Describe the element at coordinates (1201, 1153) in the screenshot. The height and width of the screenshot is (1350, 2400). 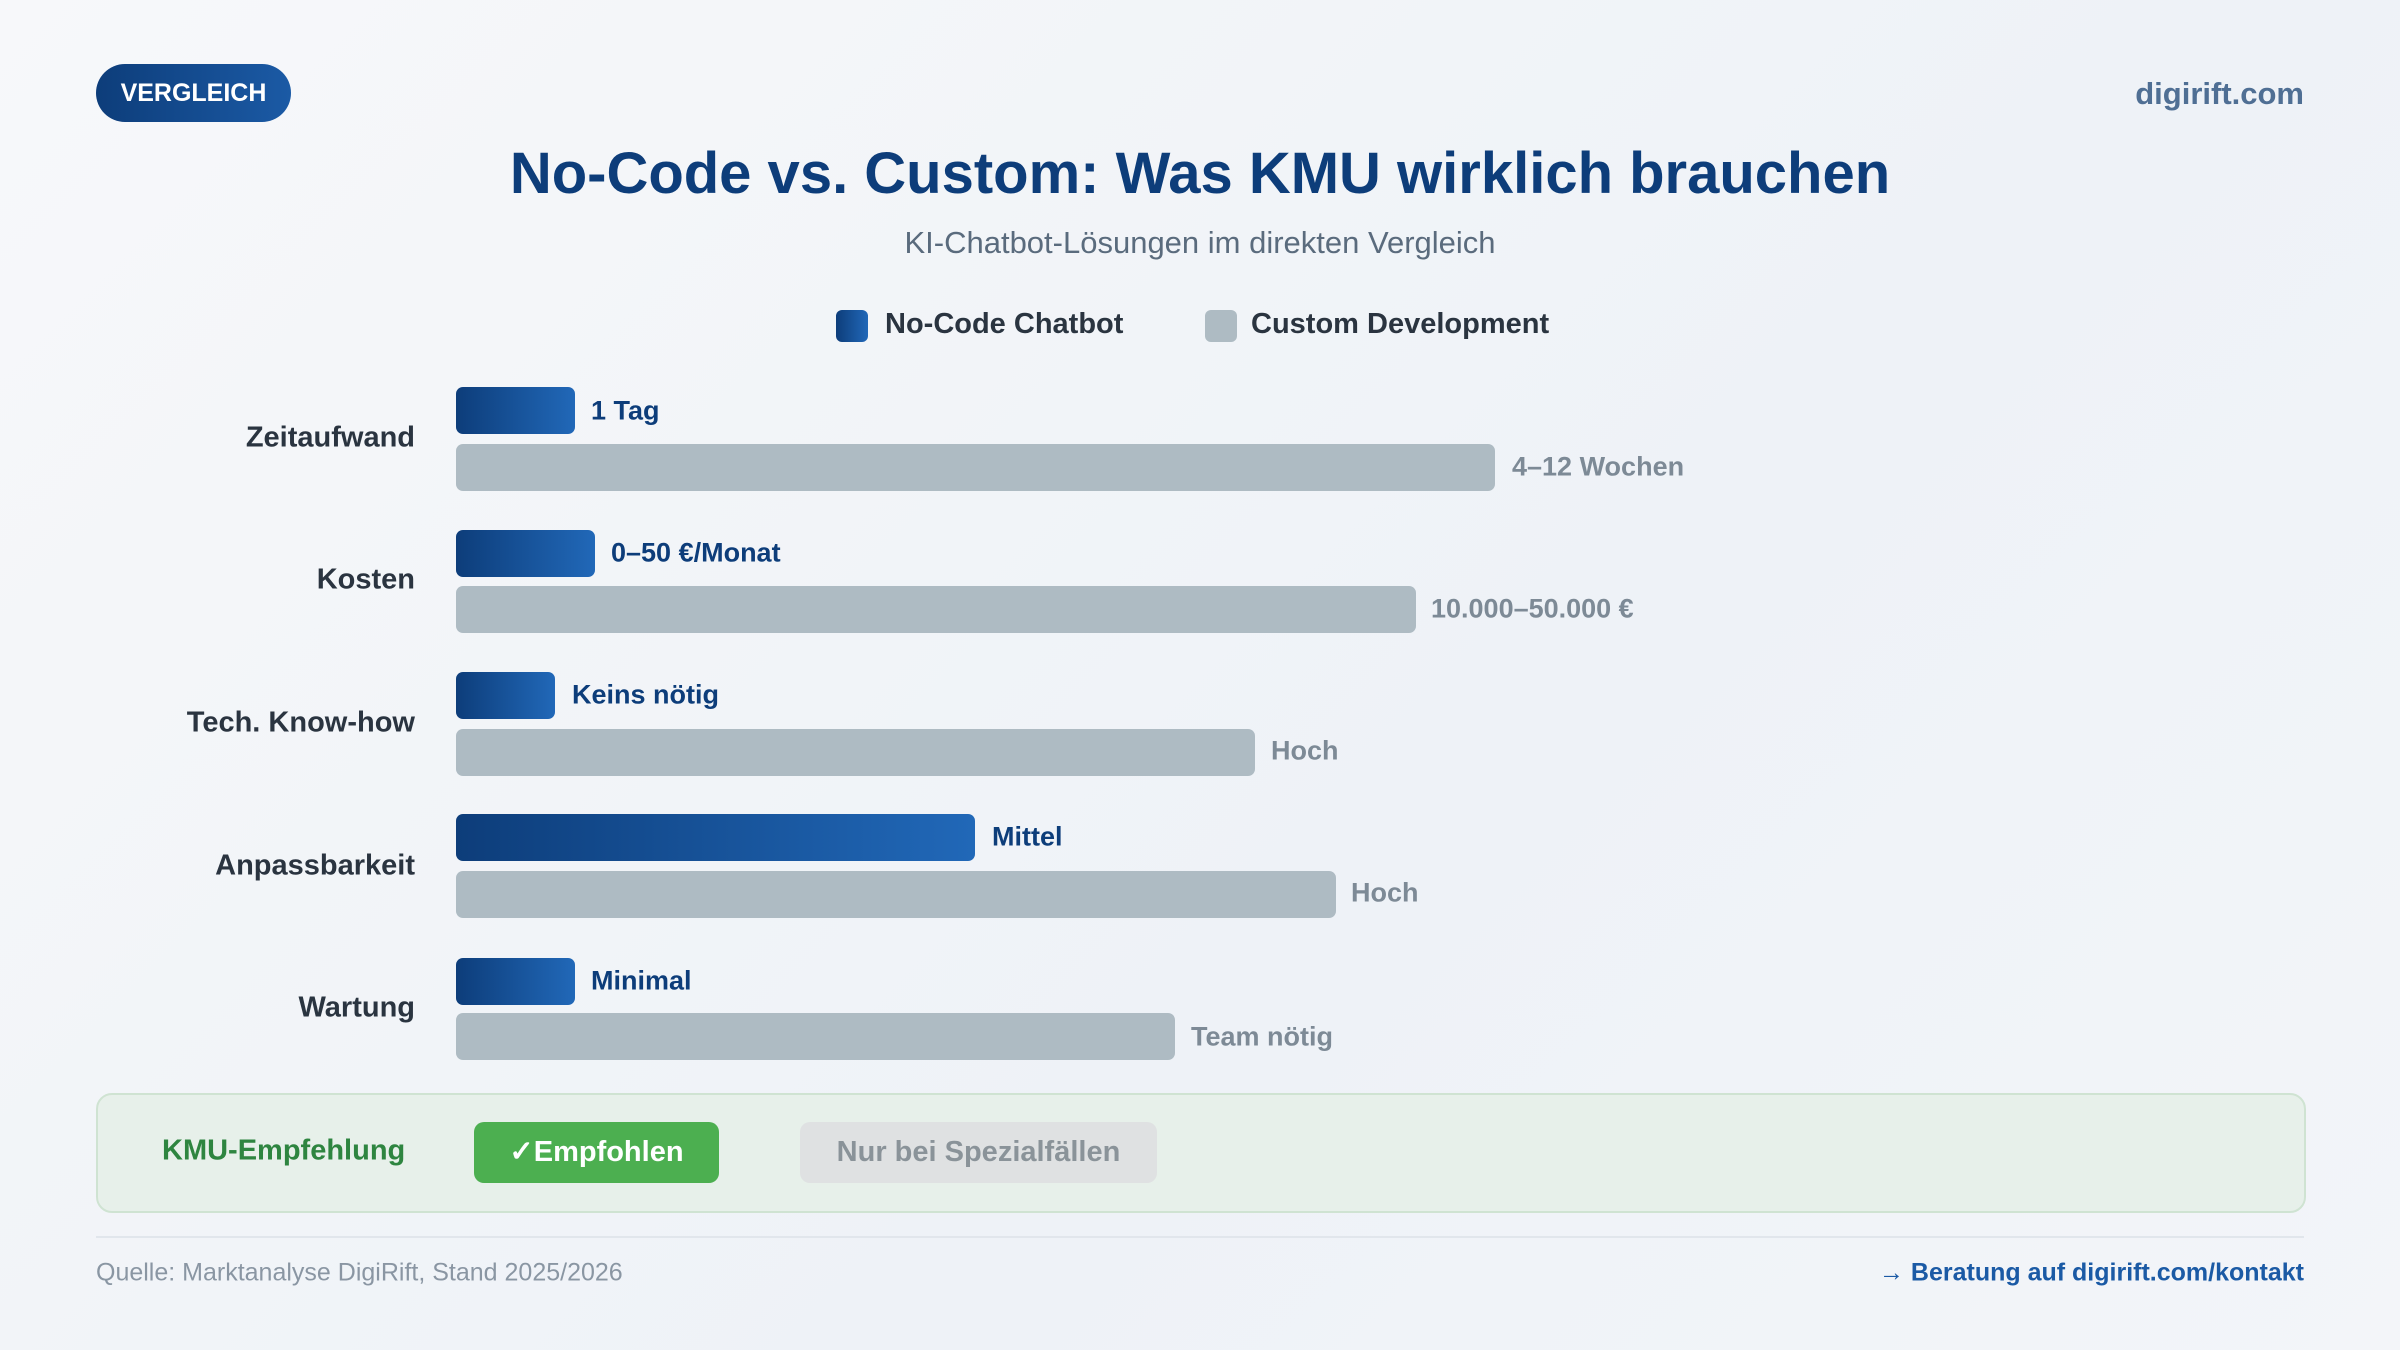
I see `recommendation-box` at that location.